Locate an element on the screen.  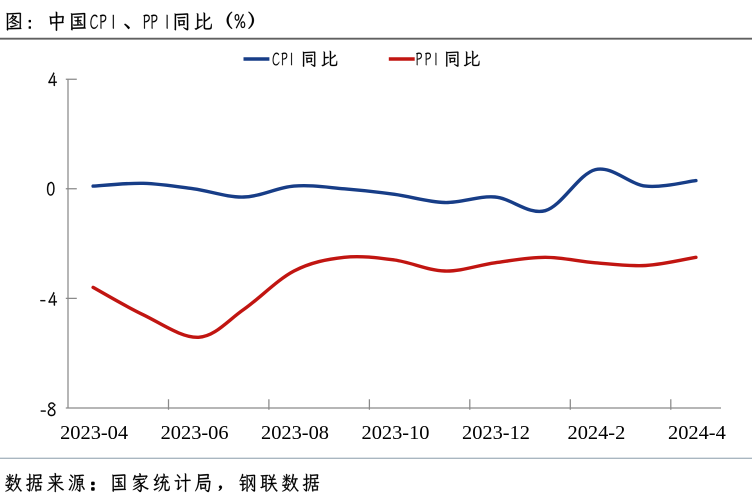
svg-text: 2023-10 is located at coordinates (396, 433).